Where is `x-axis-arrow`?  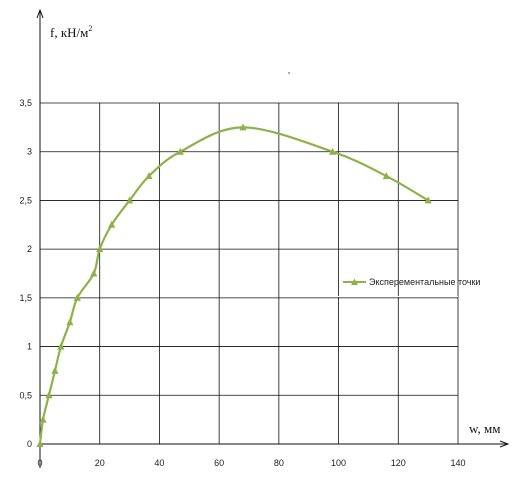
x-axis-arrow is located at coordinates (504, 444).